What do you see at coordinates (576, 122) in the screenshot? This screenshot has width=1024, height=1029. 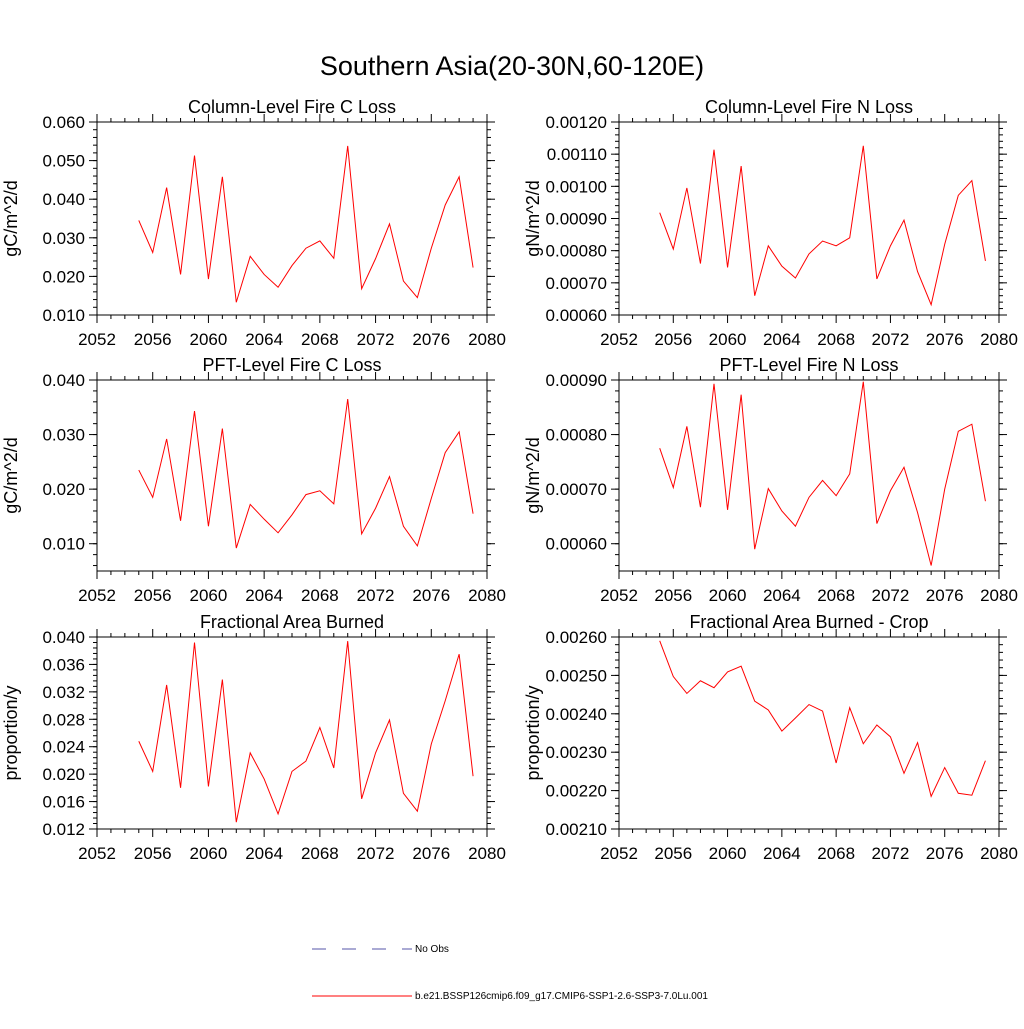 I see `y-tick-label: 0.00120` at bounding box center [576, 122].